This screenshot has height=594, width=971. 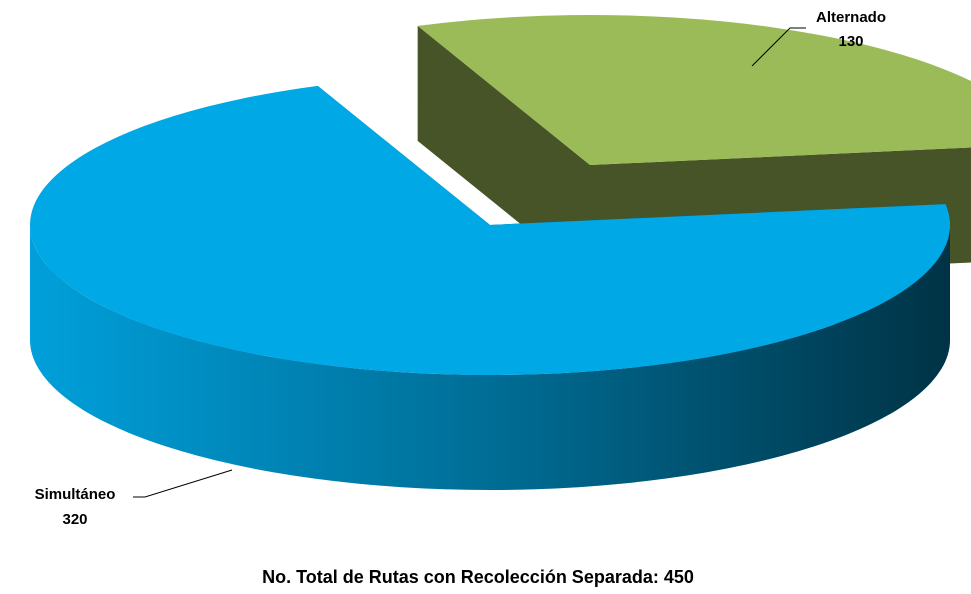 What do you see at coordinates (75, 494) in the screenshot?
I see `slice-label: Simultáneo` at bounding box center [75, 494].